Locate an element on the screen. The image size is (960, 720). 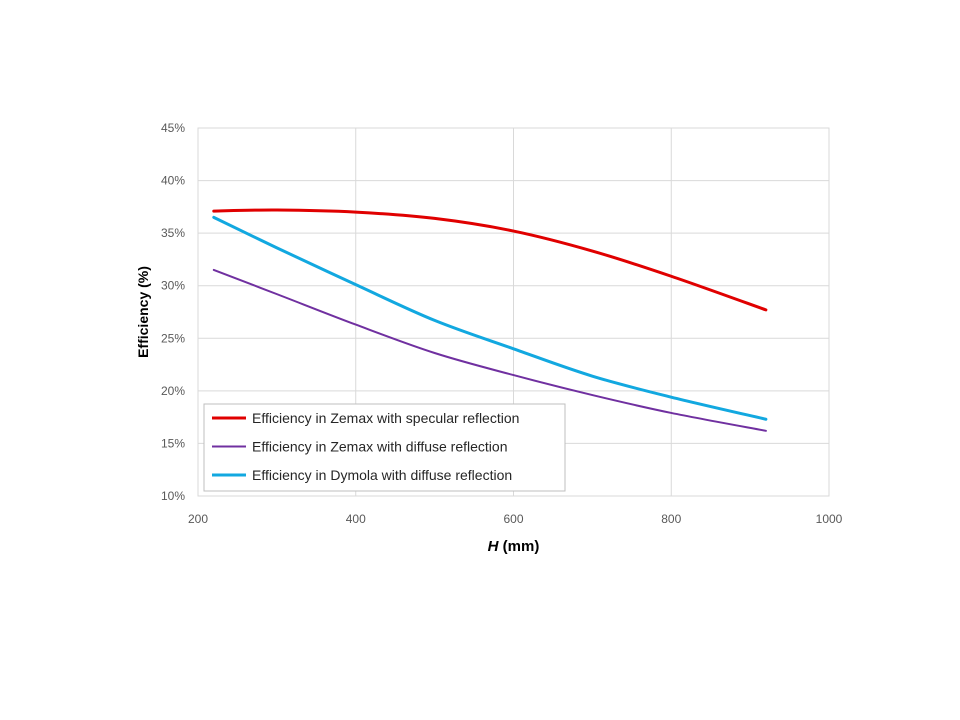
y-axis-label: Efficiency (%) is located at coordinates (143, 312).